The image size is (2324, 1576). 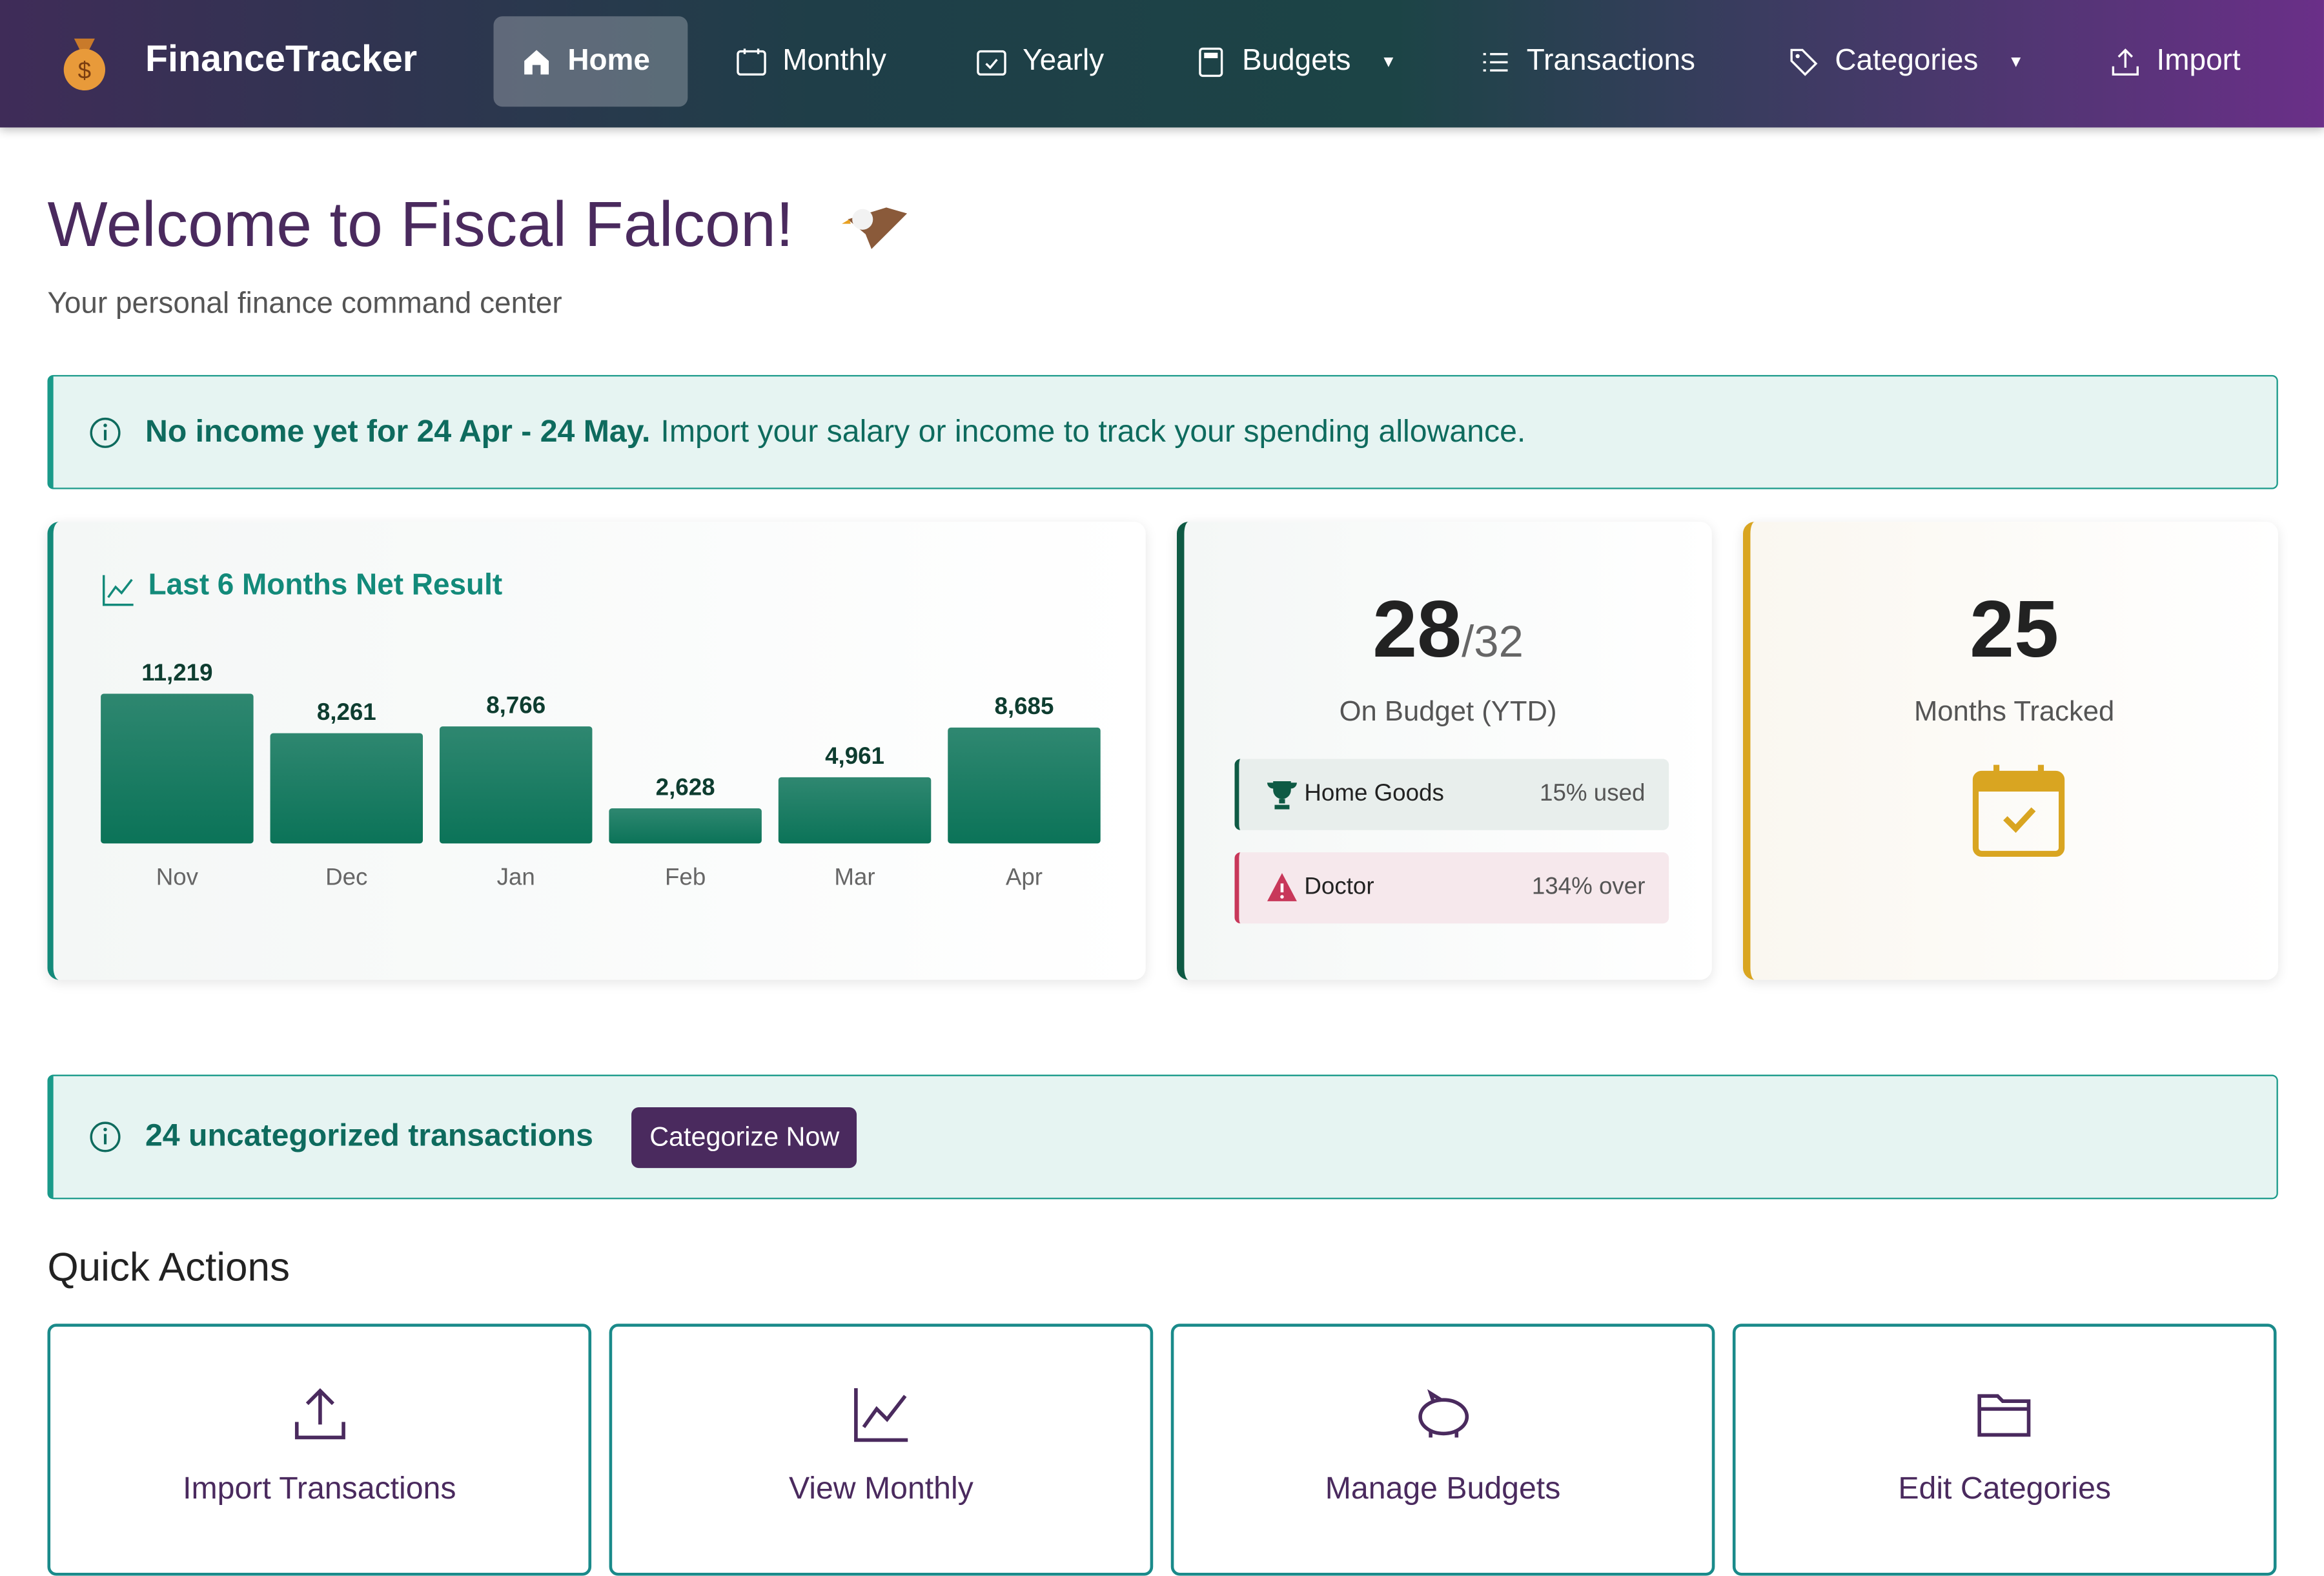 What do you see at coordinates (369, 1136) in the screenshot?
I see `alert-strong: 24 uncategorized transactions` at bounding box center [369, 1136].